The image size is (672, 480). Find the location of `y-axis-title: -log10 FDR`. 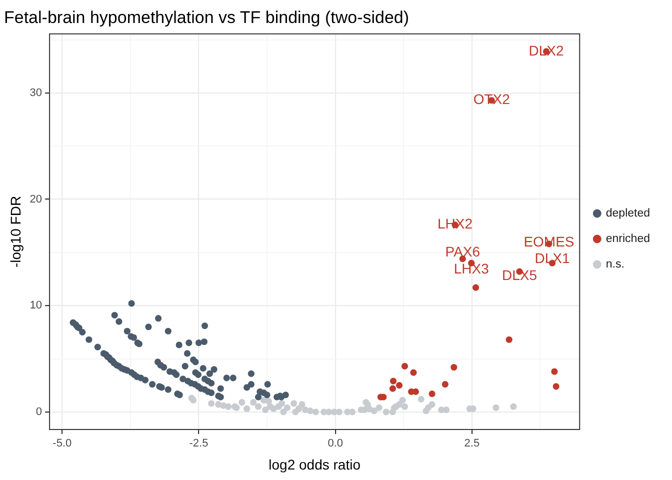

y-axis-title: -log10 FDR is located at coordinates (15, 232).